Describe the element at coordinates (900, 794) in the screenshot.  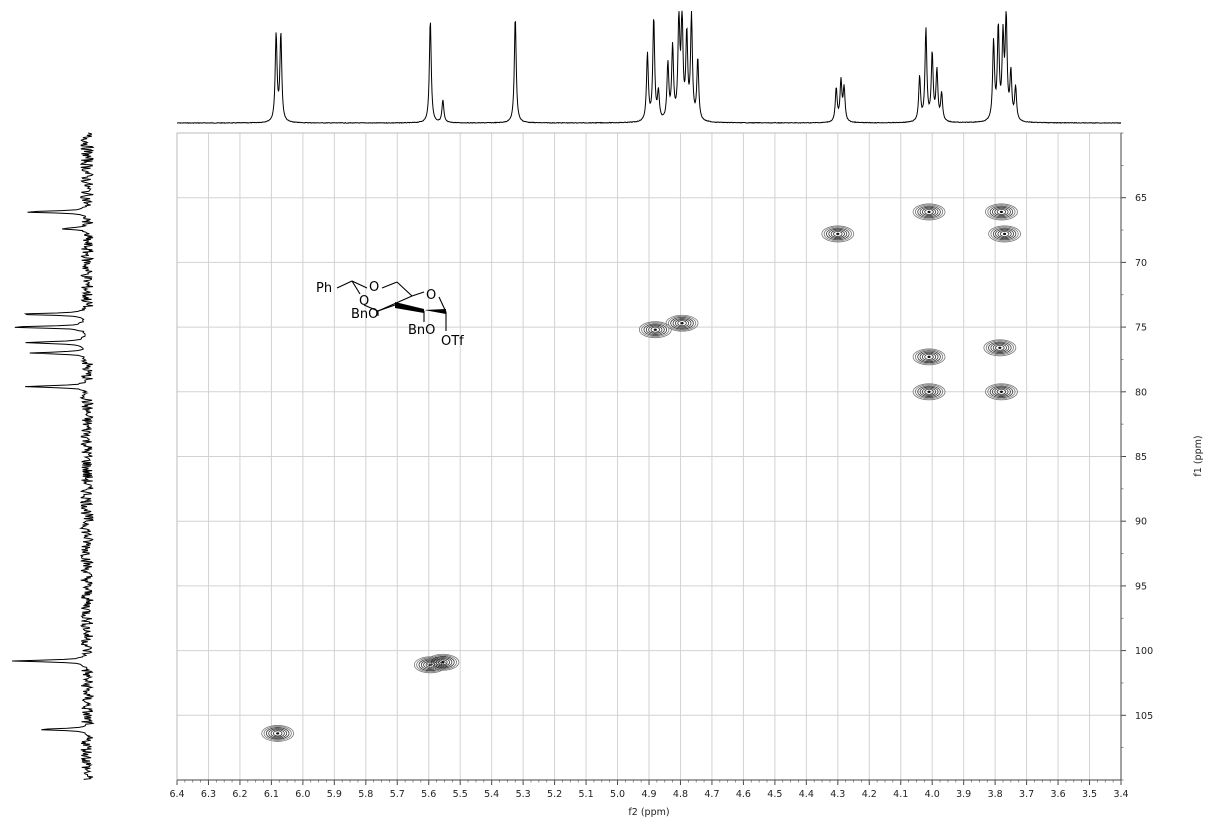
I see `x-tick-label: 4.1` at that location.